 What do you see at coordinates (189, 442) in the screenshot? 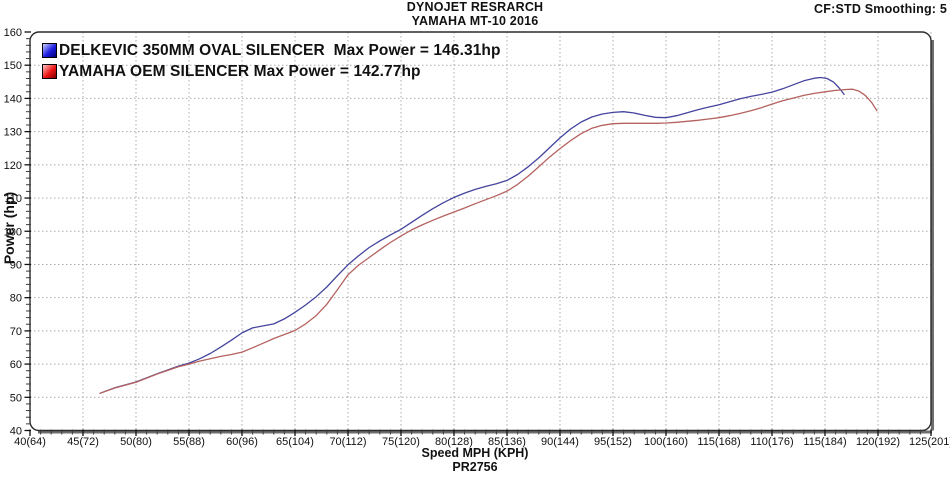
I see `x-tick-label: 55(88)` at bounding box center [189, 442].